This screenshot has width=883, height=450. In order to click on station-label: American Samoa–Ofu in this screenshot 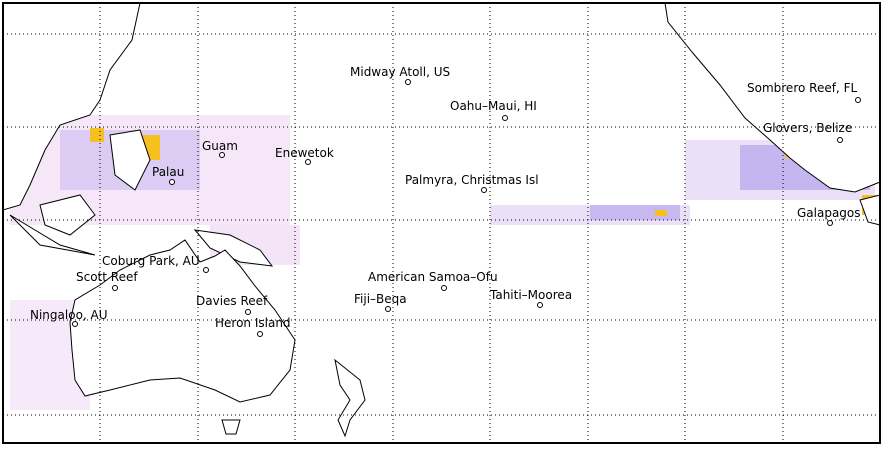, I will do `click(433, 277)`.